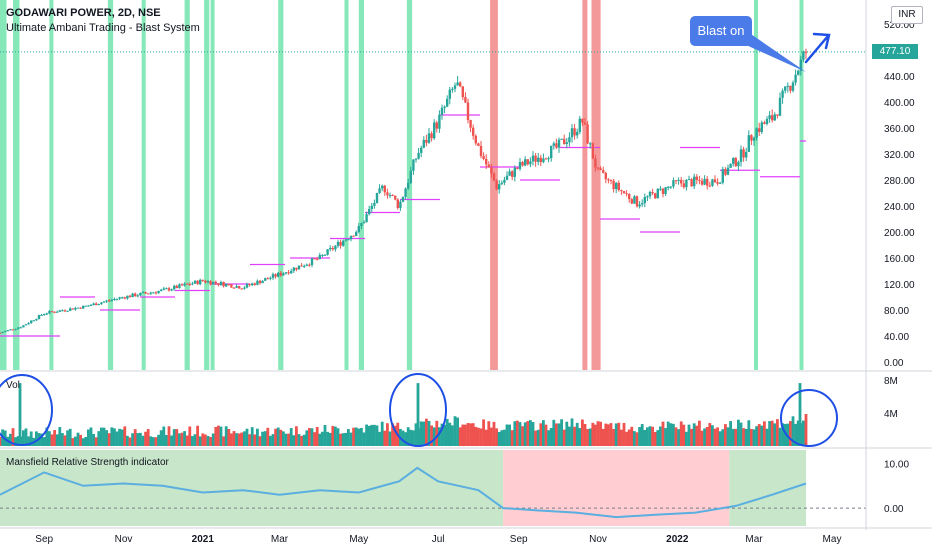  What do you see at coordinates (721, 31) in the screenshot?
I see `blast-on-callout: Blast on` at bounding box center [721, 31].